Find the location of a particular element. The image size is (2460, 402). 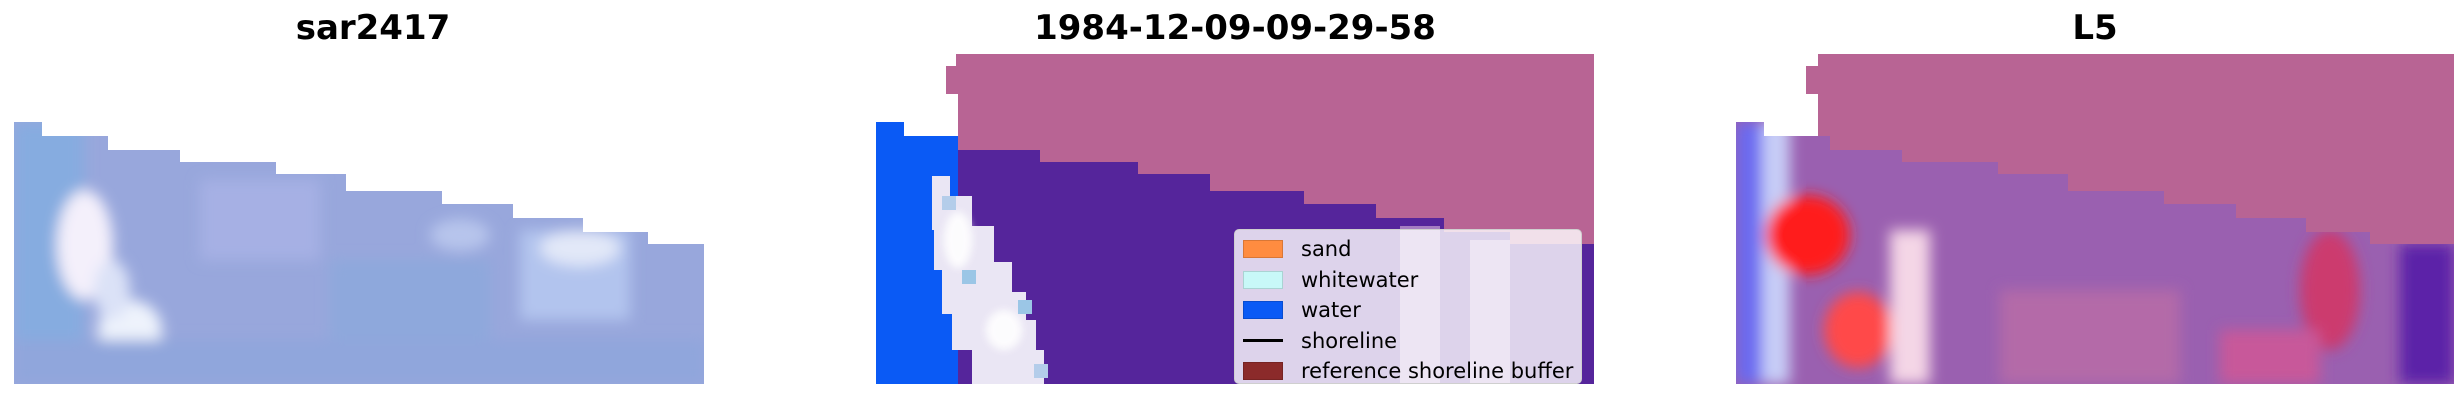

legend-label: shoreline is located at coordinates (1349, 340).